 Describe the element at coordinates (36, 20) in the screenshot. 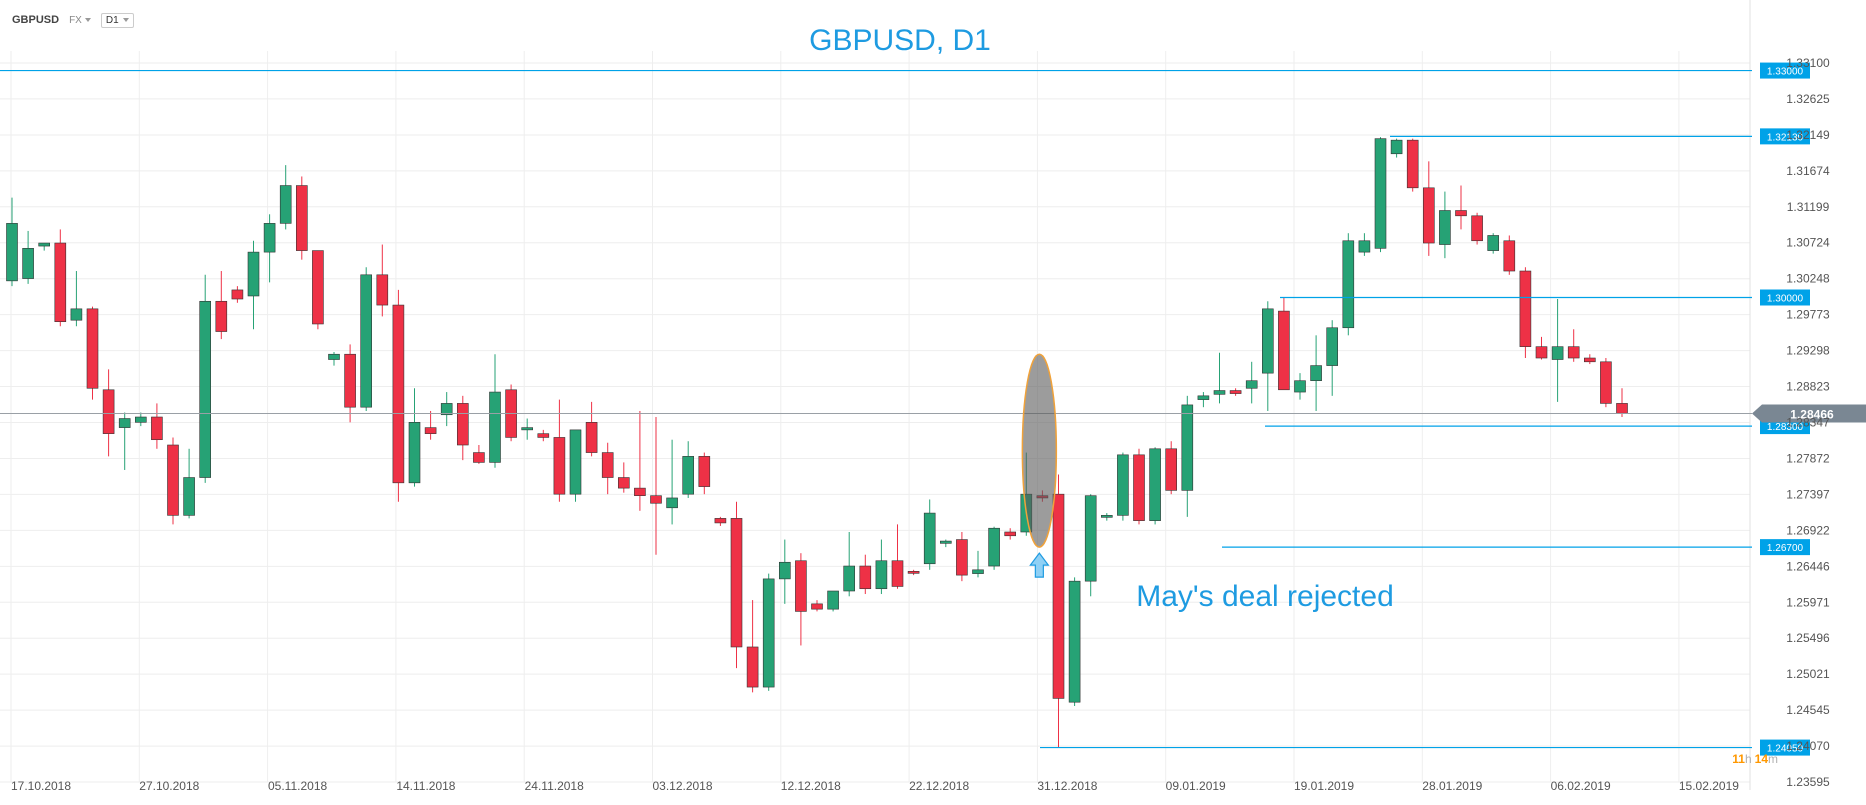

I see `symbol-label: GBPUSD` at that location.